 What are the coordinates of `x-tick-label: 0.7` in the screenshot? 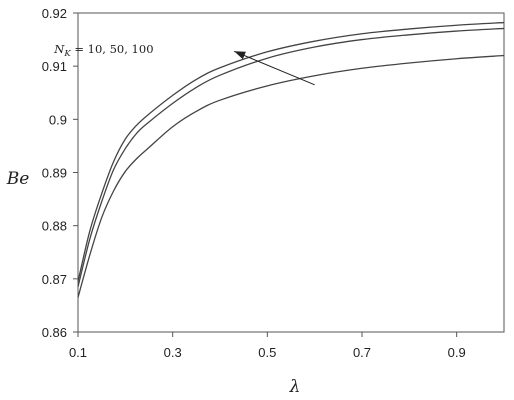 It's located at (362, 352).